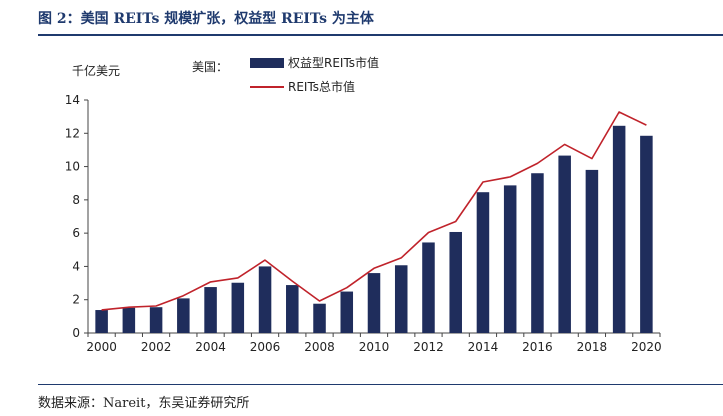 The image size is (723, 416). Describe the element at coordinates (210, 347) in the screenshot. I see `x-tick-label: 2004` at that location.